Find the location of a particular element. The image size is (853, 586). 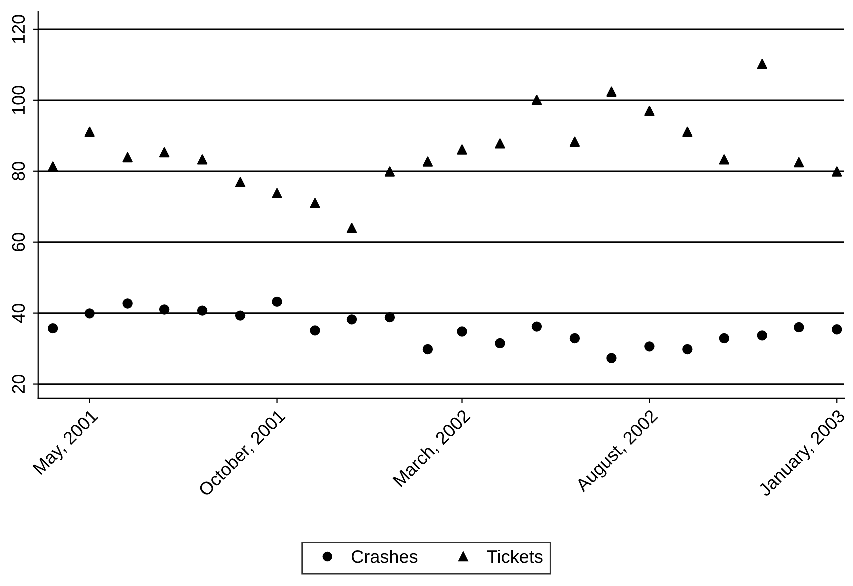

y-tick-label: 40 is located at coordinates (19, 313).